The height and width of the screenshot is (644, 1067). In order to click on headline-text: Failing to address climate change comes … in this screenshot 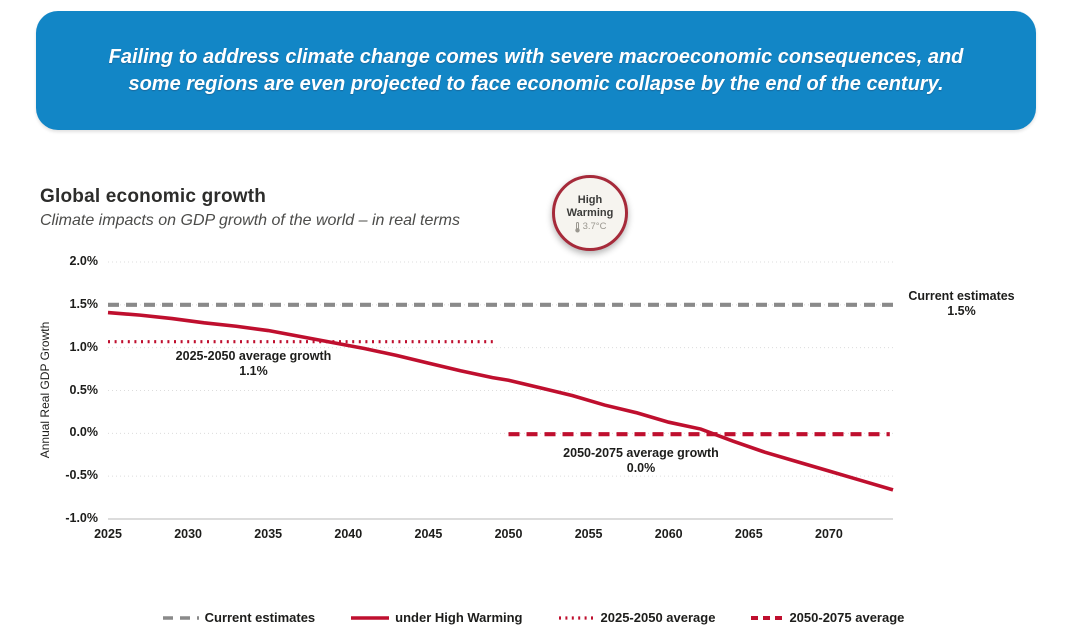, I will do `click(536, 70)`.